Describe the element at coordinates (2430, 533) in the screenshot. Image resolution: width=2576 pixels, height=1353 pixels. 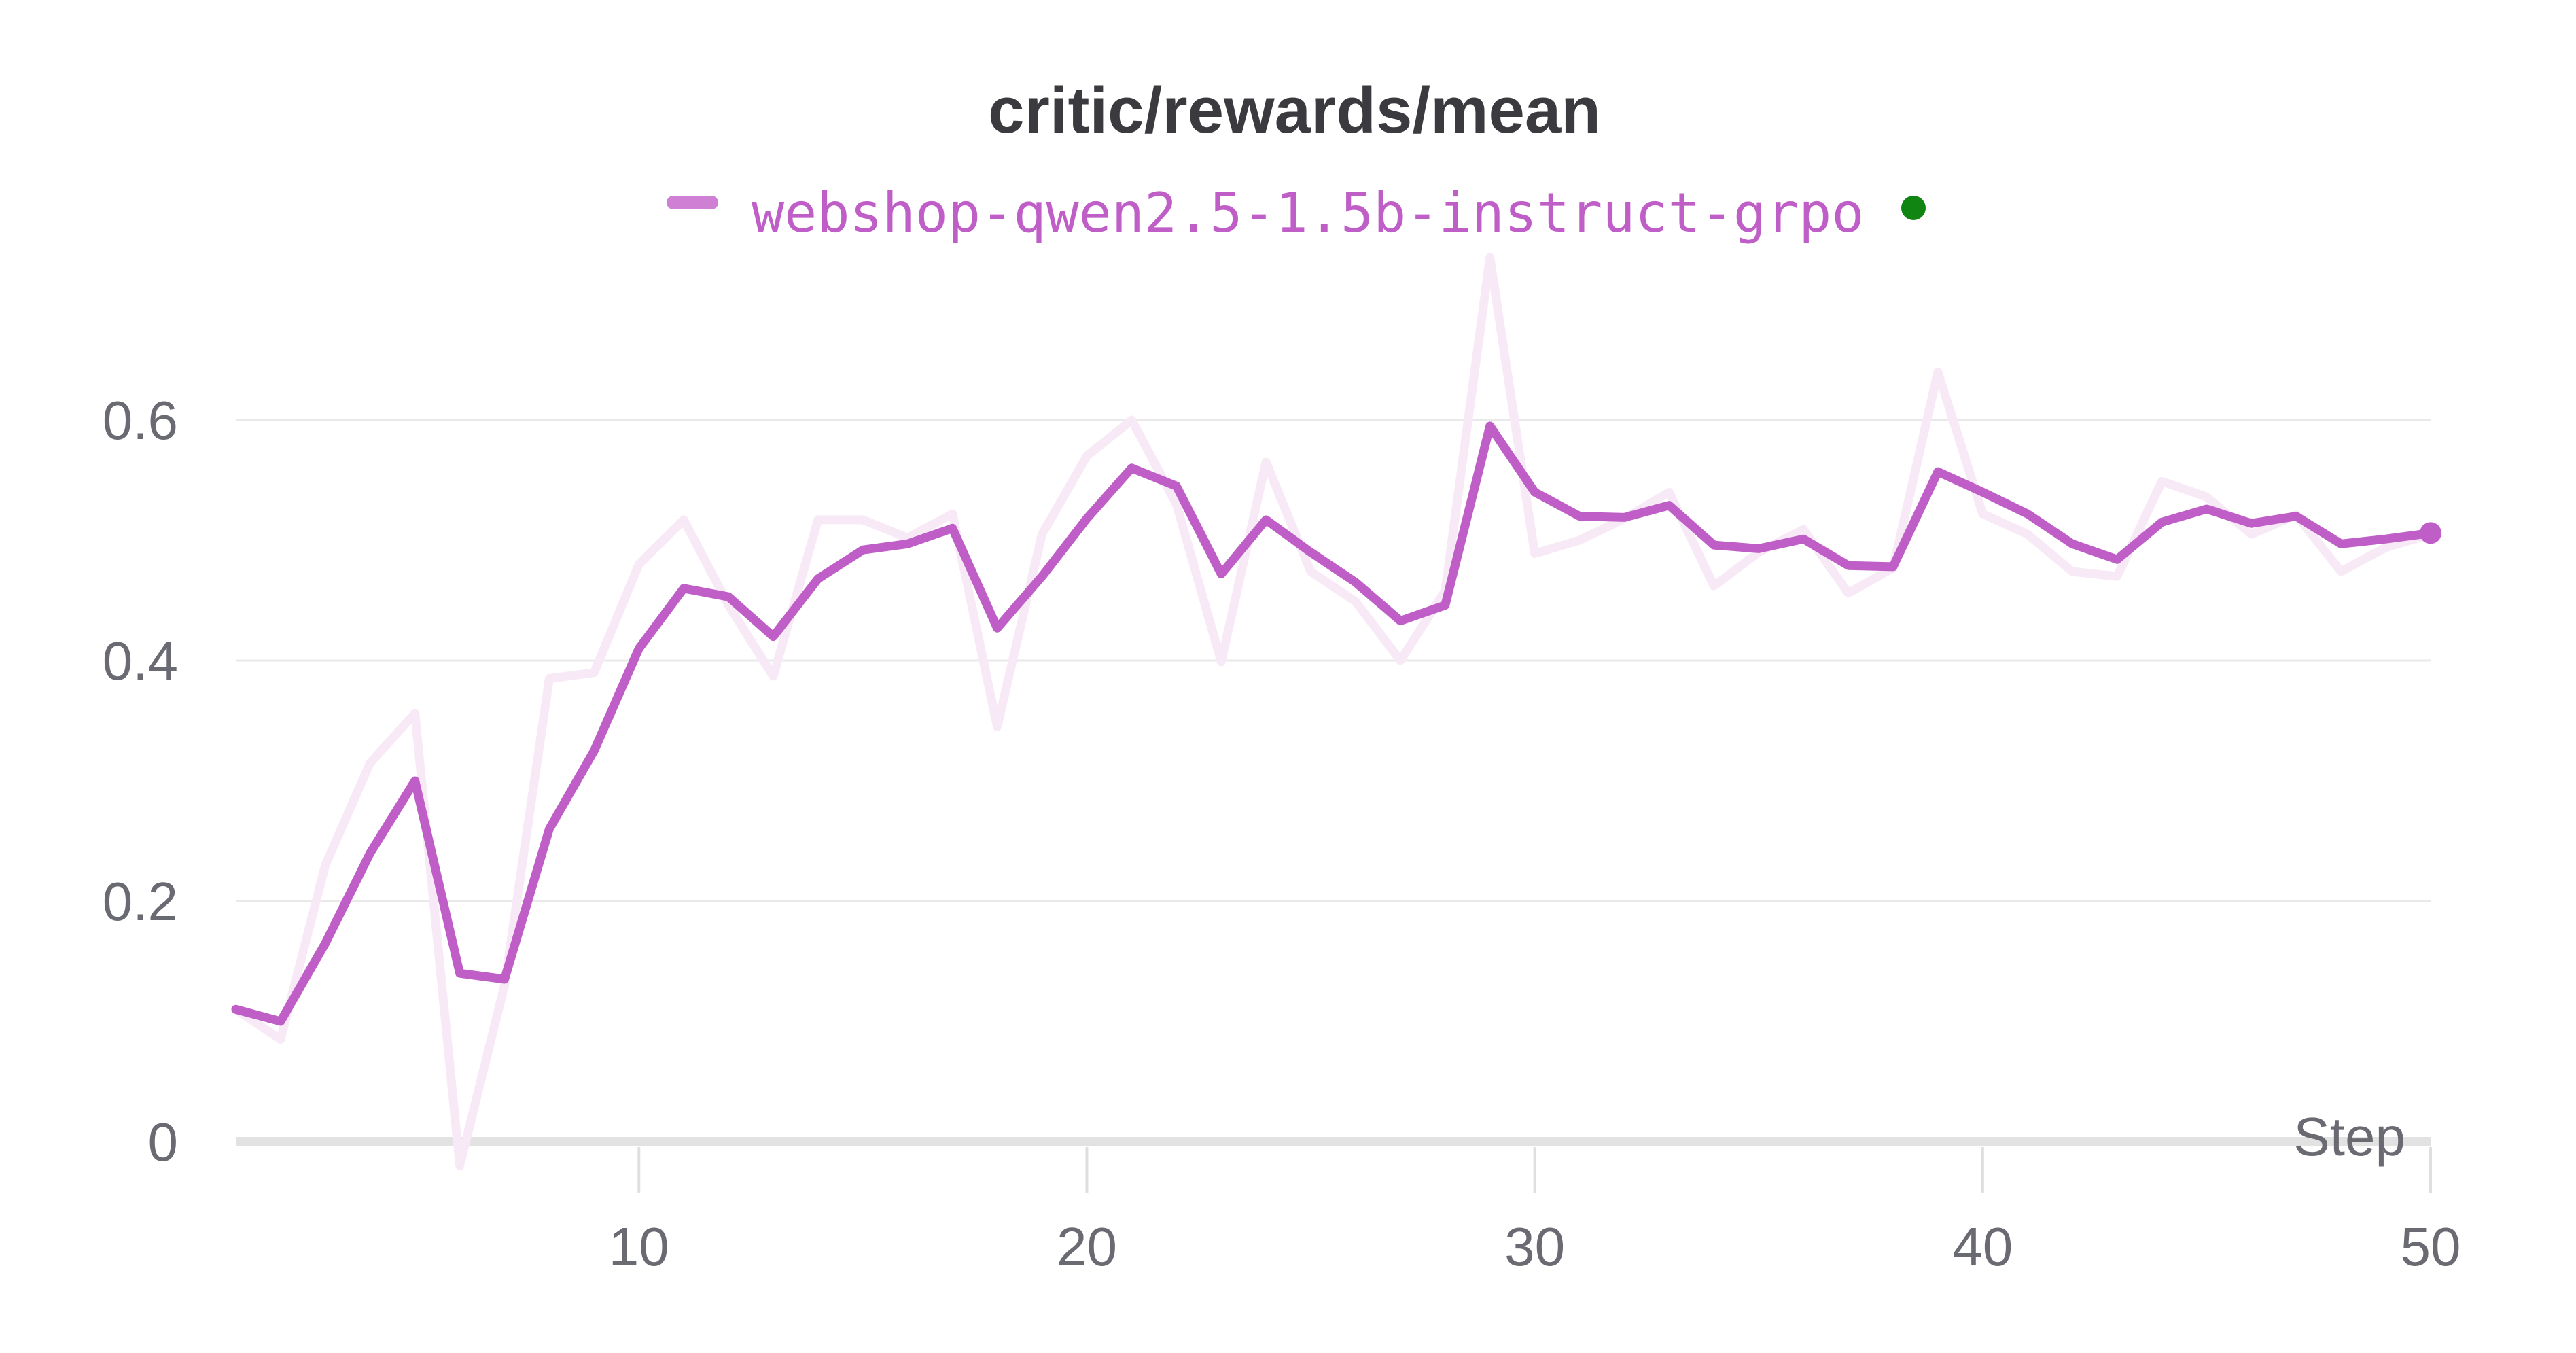
I see `latest-point-marker` at that location.